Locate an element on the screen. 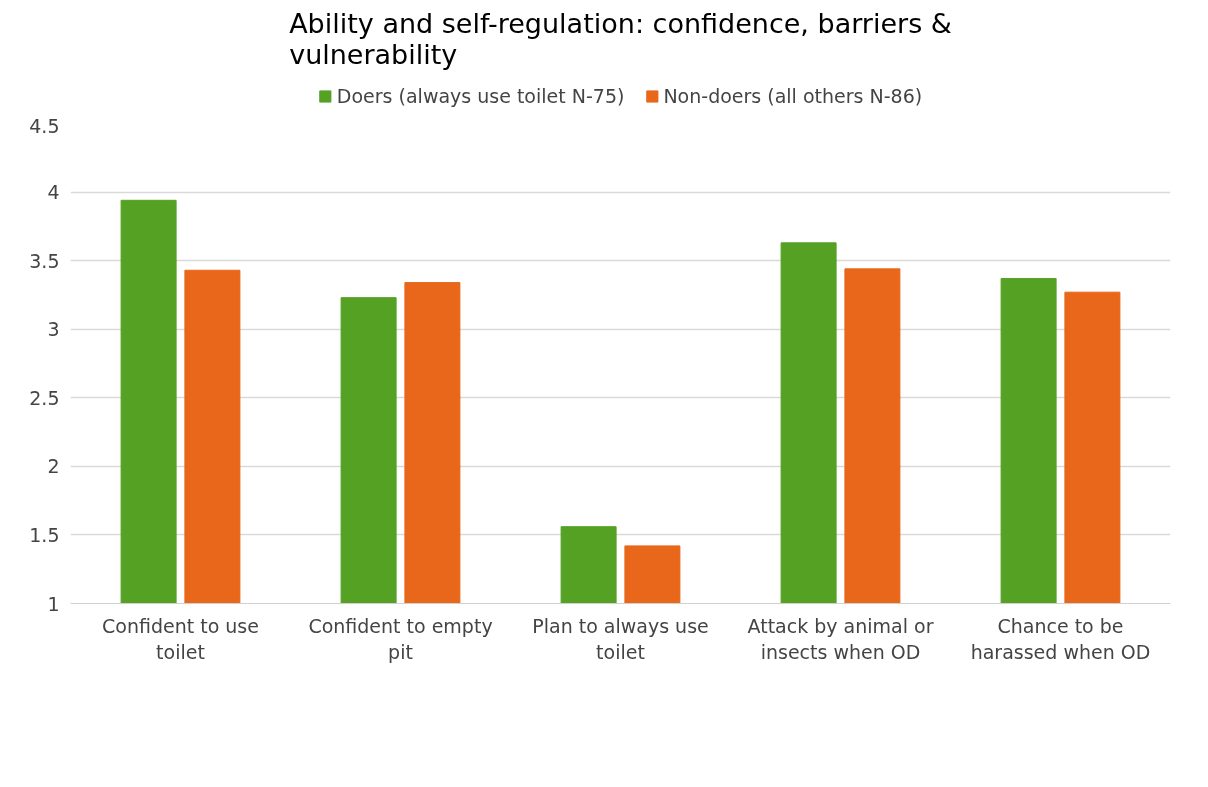  y-tick-label: 2 is located at coordinates (53, 466).